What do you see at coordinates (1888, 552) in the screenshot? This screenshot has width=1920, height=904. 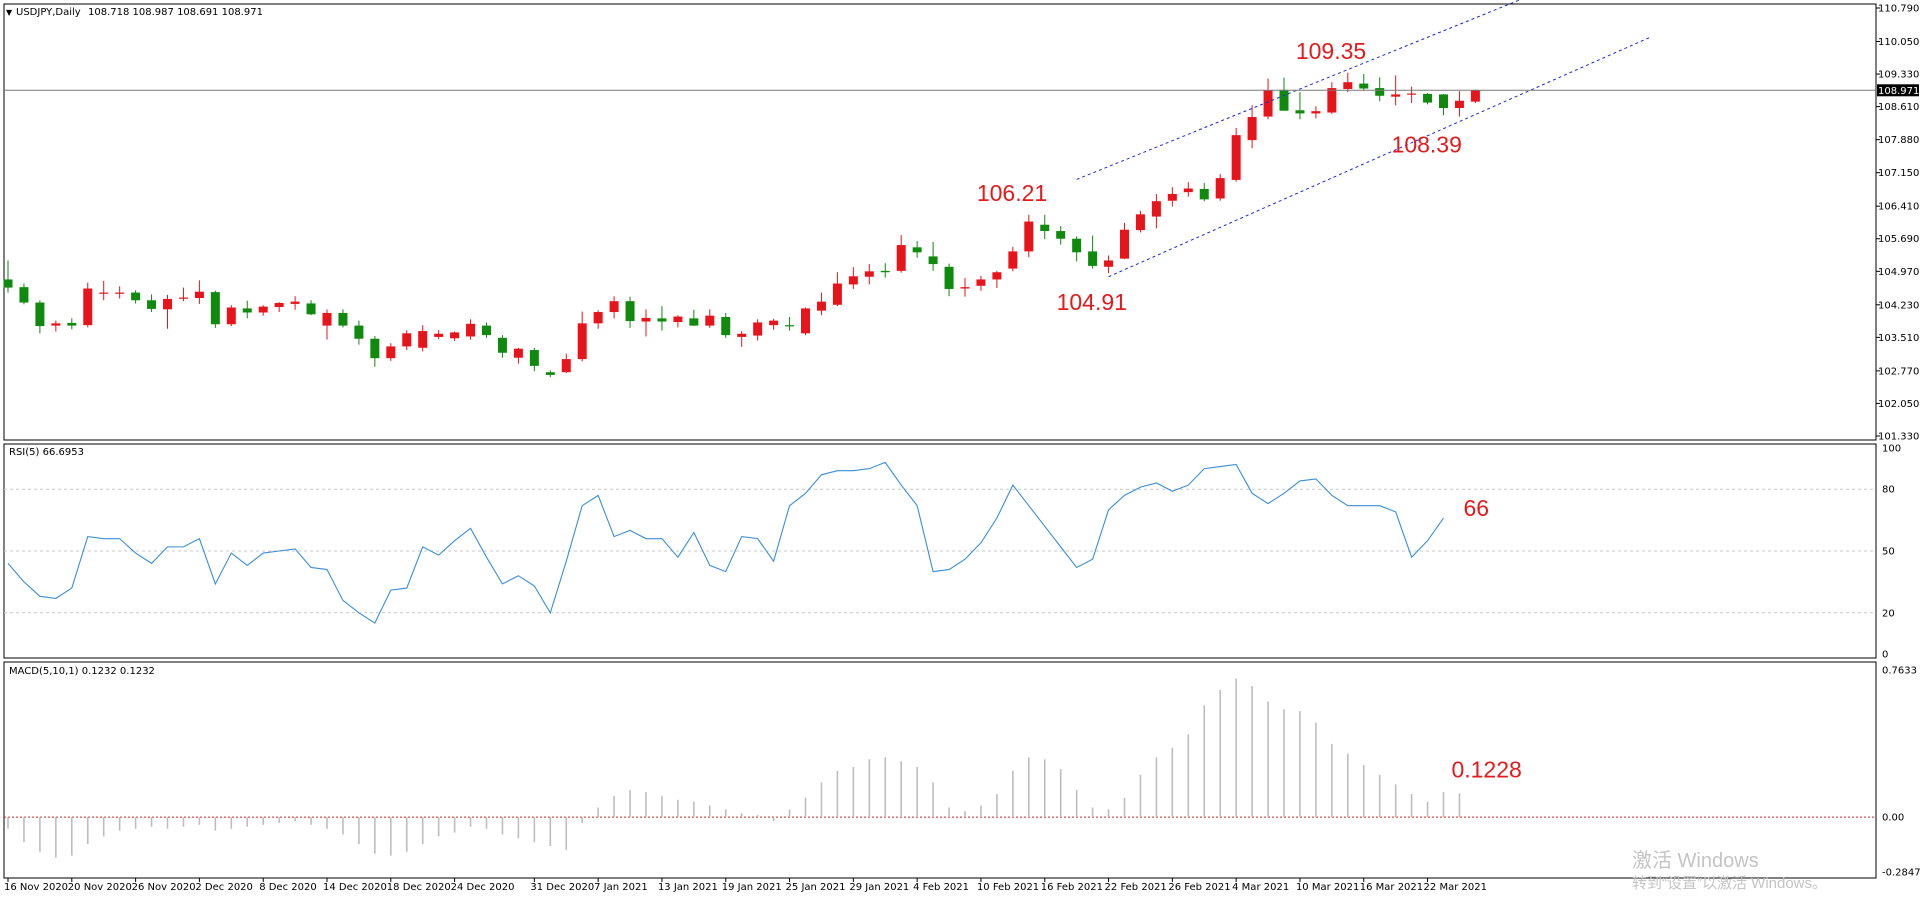 I see `rsi-tick-label: 50` at bounding box center [1888, 552].